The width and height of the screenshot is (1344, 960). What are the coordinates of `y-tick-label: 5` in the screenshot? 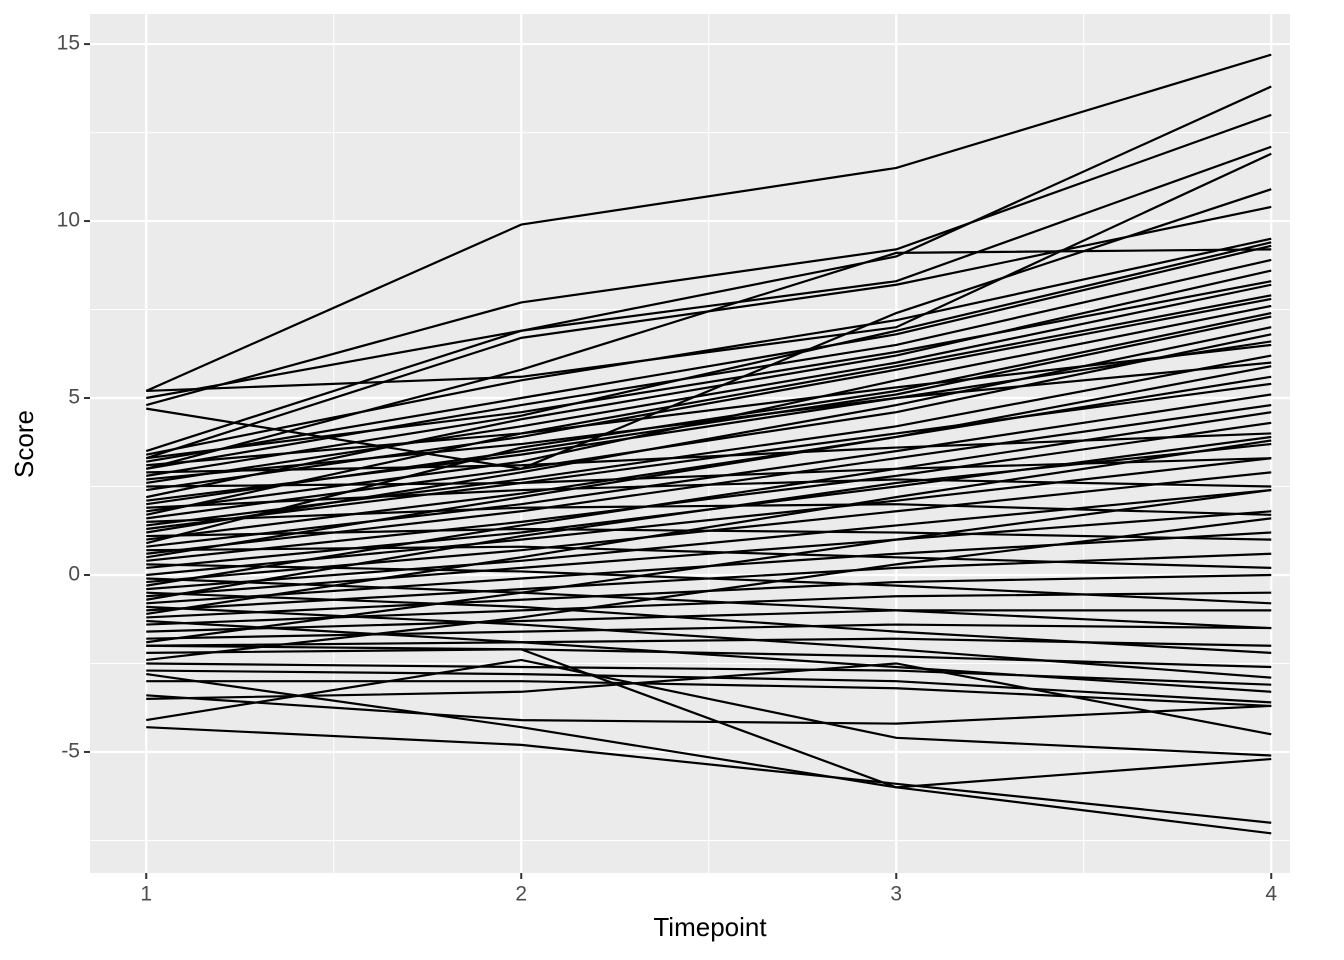 It's located at (74, 397).